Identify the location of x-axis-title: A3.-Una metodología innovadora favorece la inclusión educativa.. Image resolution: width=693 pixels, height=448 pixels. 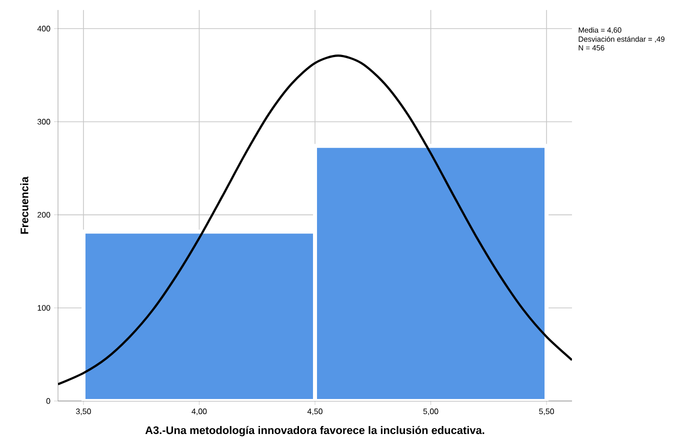
(314, 431).